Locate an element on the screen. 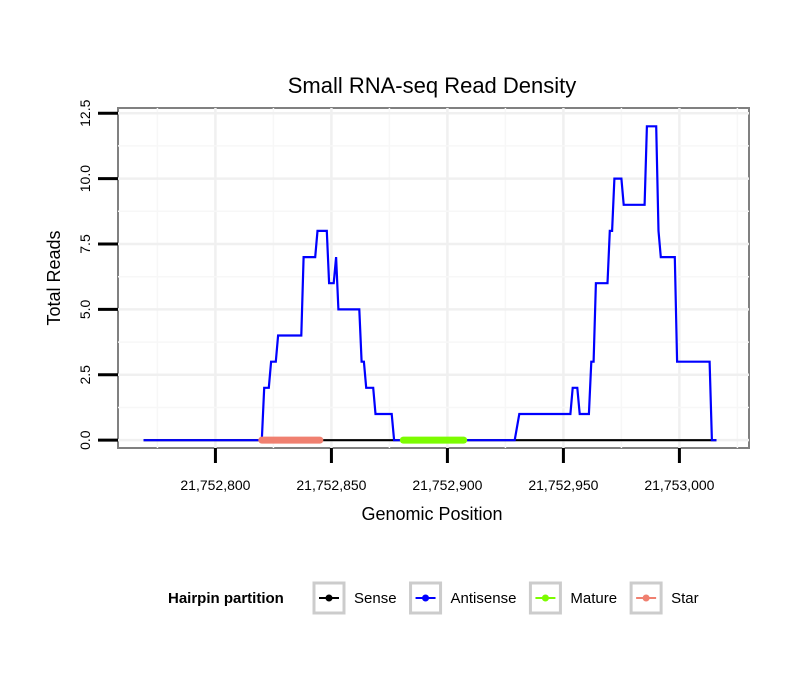 Image resolution: width=810 pixels, height=690 pixels. legend-title: Hairpin partition is located at coordinates (226, 598).